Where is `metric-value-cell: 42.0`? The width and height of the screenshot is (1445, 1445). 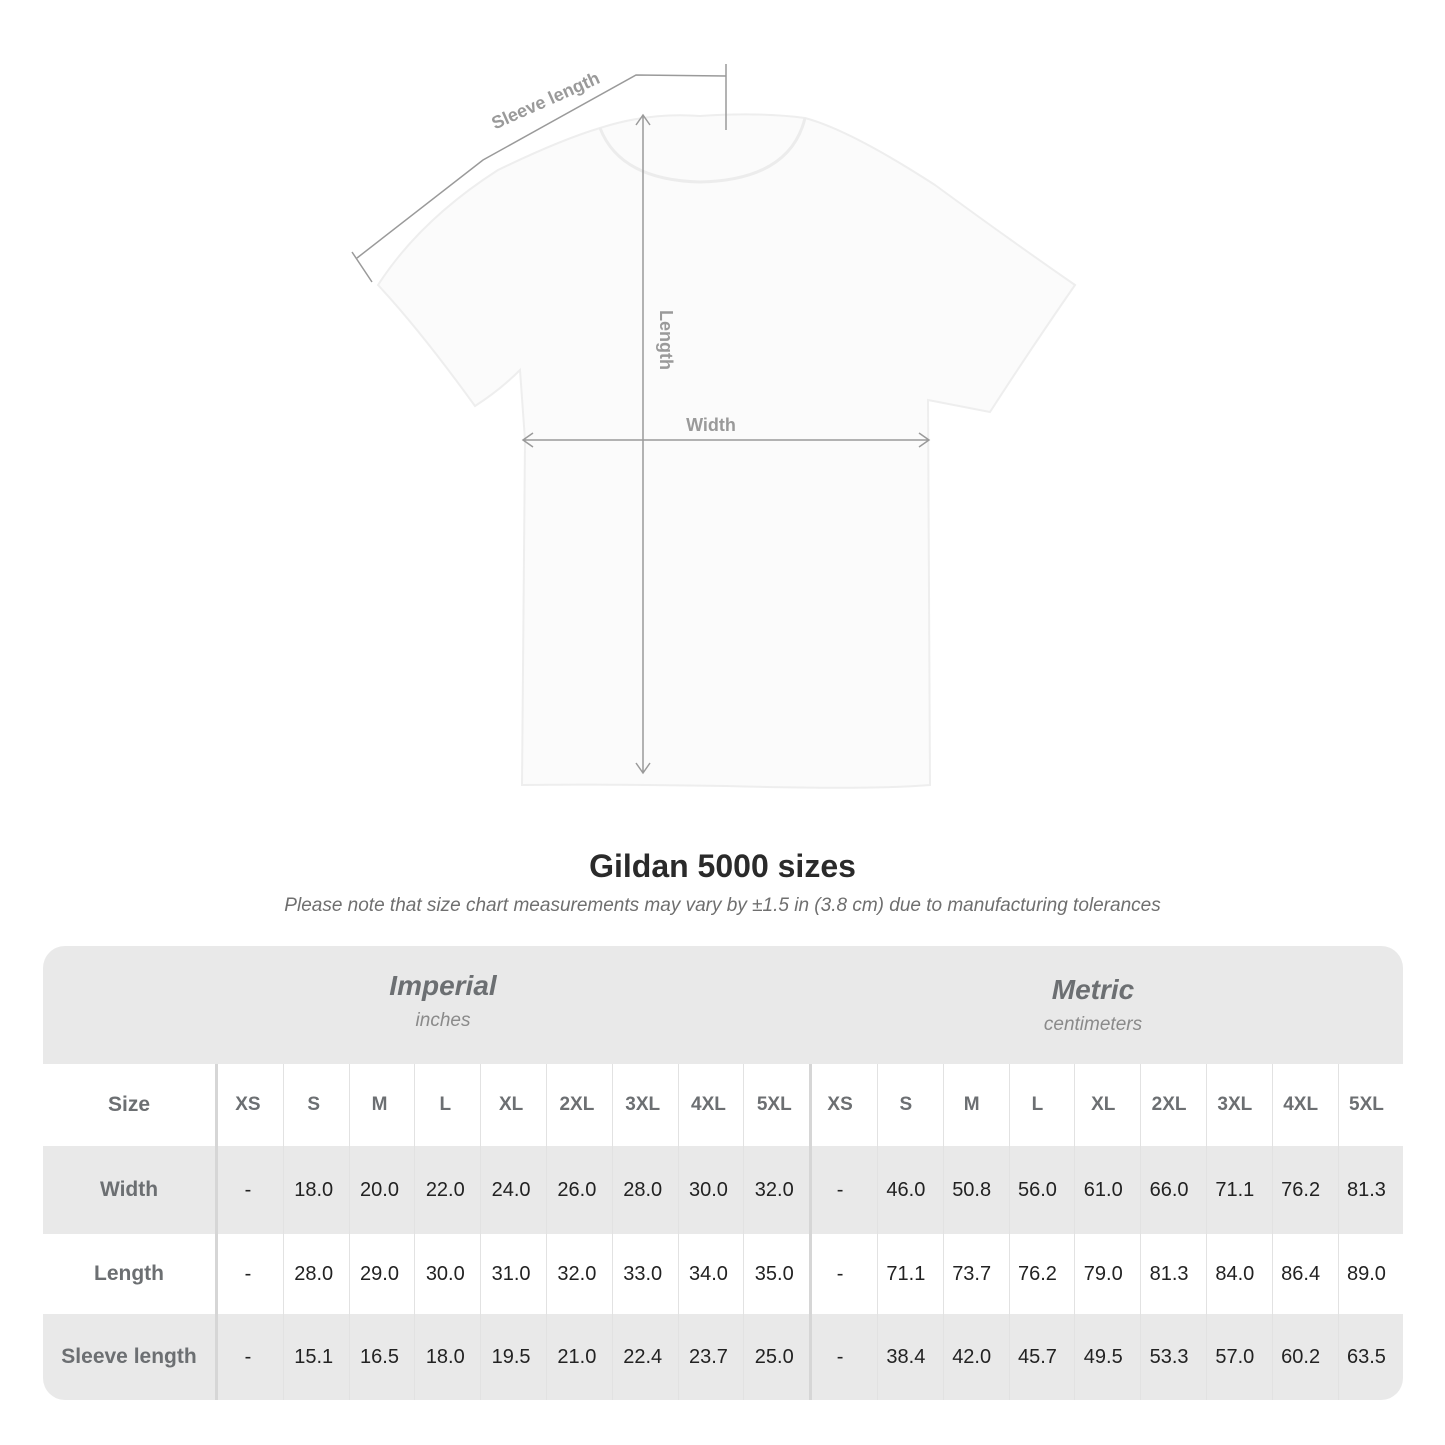
metric-value-cell: 42.0 is located at coordinates (972, 1356).